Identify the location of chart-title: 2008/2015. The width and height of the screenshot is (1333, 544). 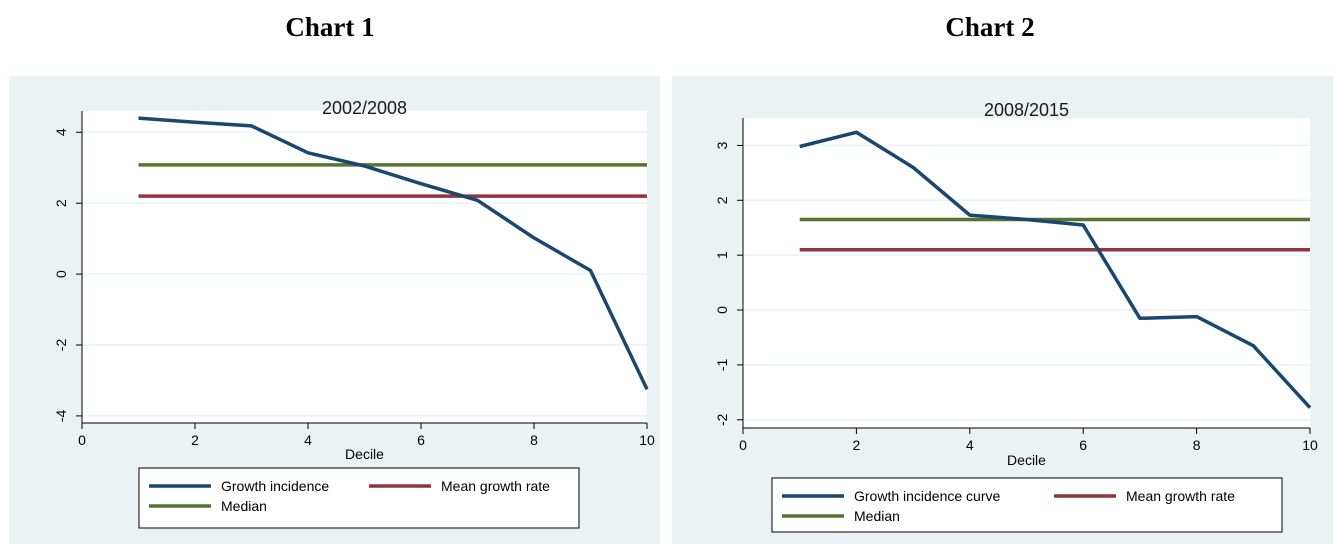
(1026, 110).